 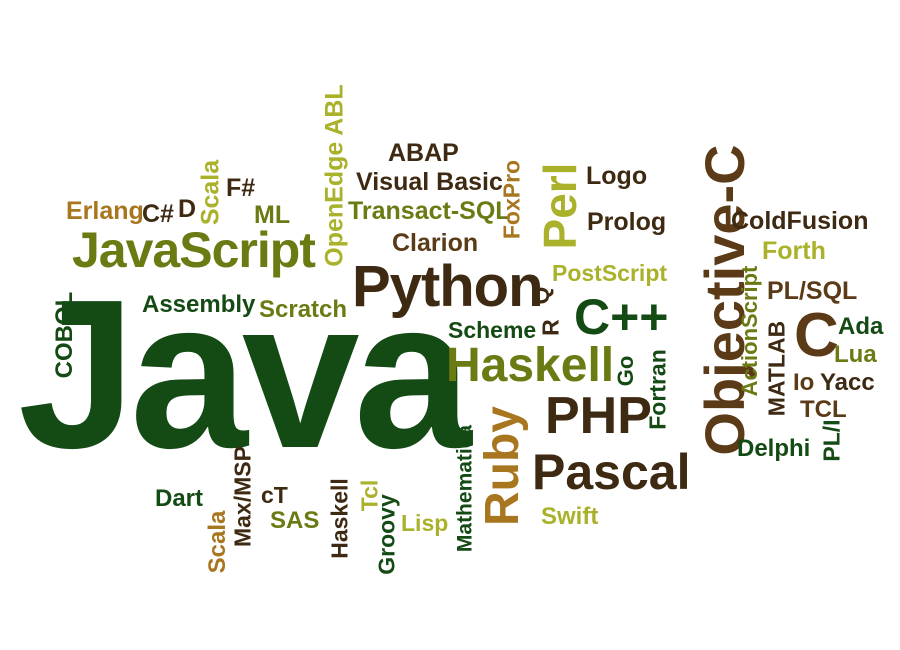 I want to click on word-prolog: Prolog, so click(x=627, y=222).